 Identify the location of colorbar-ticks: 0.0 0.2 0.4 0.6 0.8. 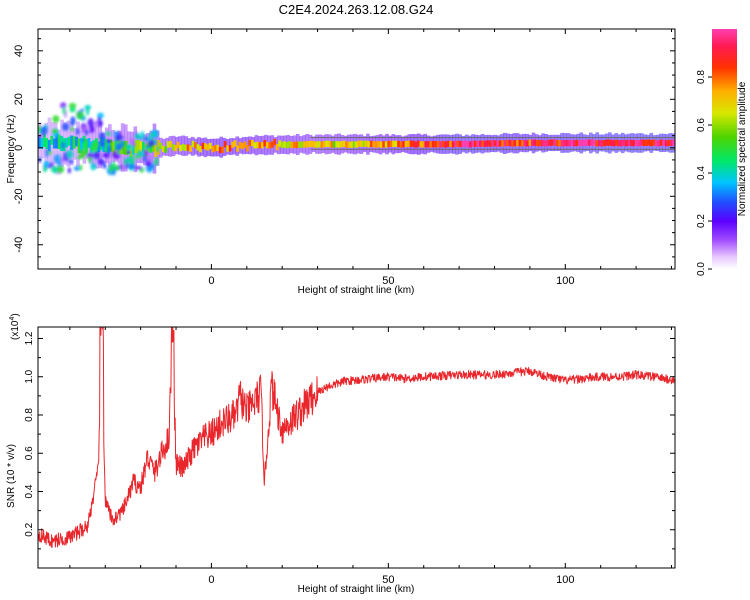
(704, 173).